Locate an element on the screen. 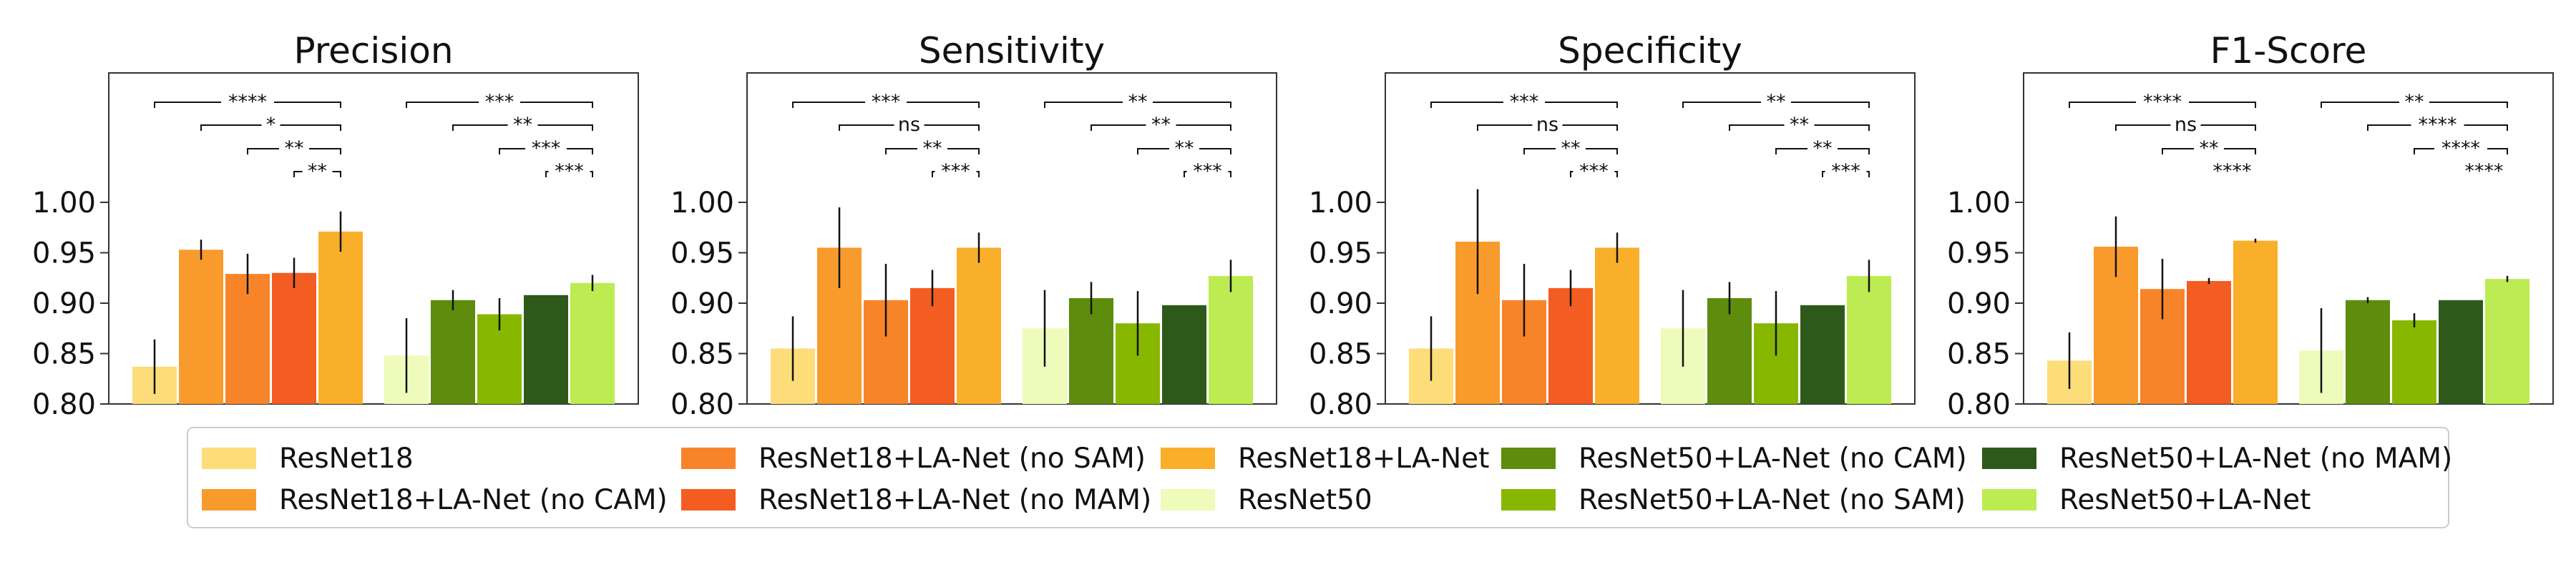  legend-label: ResNet50+LA-Net (no MAM) is located at coordinates (2255, 459).